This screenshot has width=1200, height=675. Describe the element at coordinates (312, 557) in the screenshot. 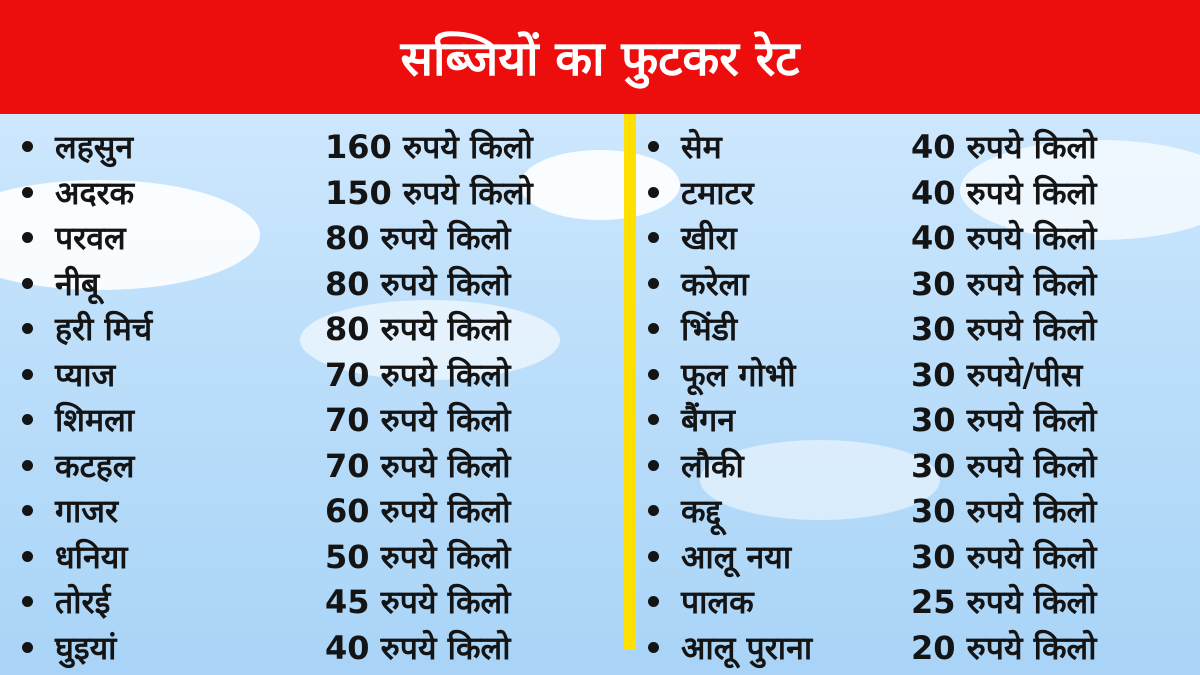

I see `list-item: धनिया 50 रुपये किलो` at that location.